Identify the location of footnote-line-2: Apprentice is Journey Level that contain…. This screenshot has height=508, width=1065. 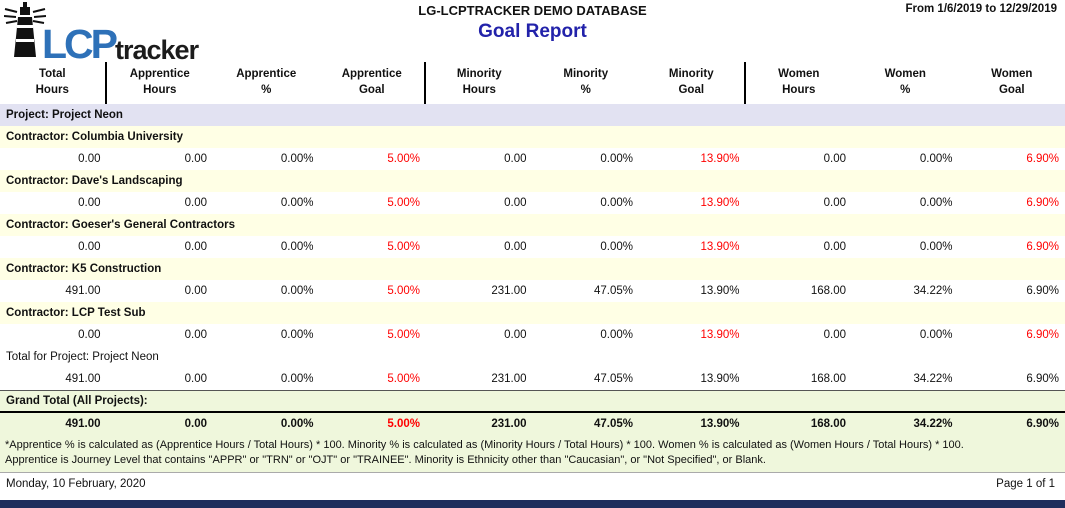
(385, 459).